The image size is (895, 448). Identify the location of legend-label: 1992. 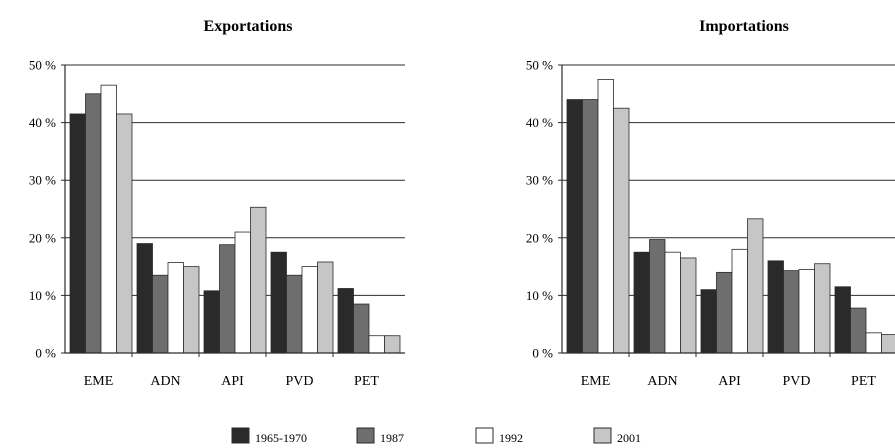
(511, 438).